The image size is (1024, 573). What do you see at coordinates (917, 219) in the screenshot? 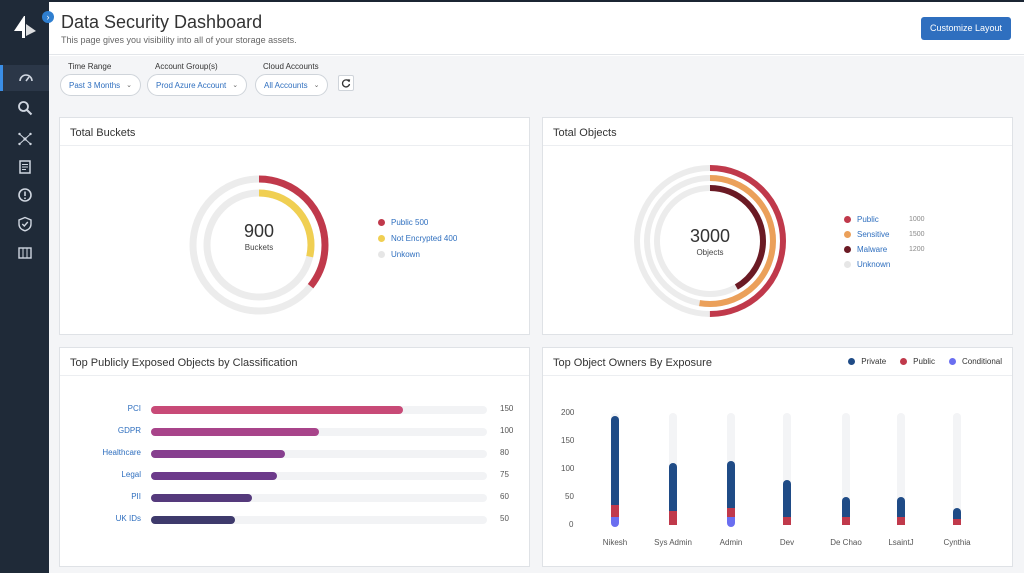
I see `legend-value: 1000` at bounding box center [917, 219].